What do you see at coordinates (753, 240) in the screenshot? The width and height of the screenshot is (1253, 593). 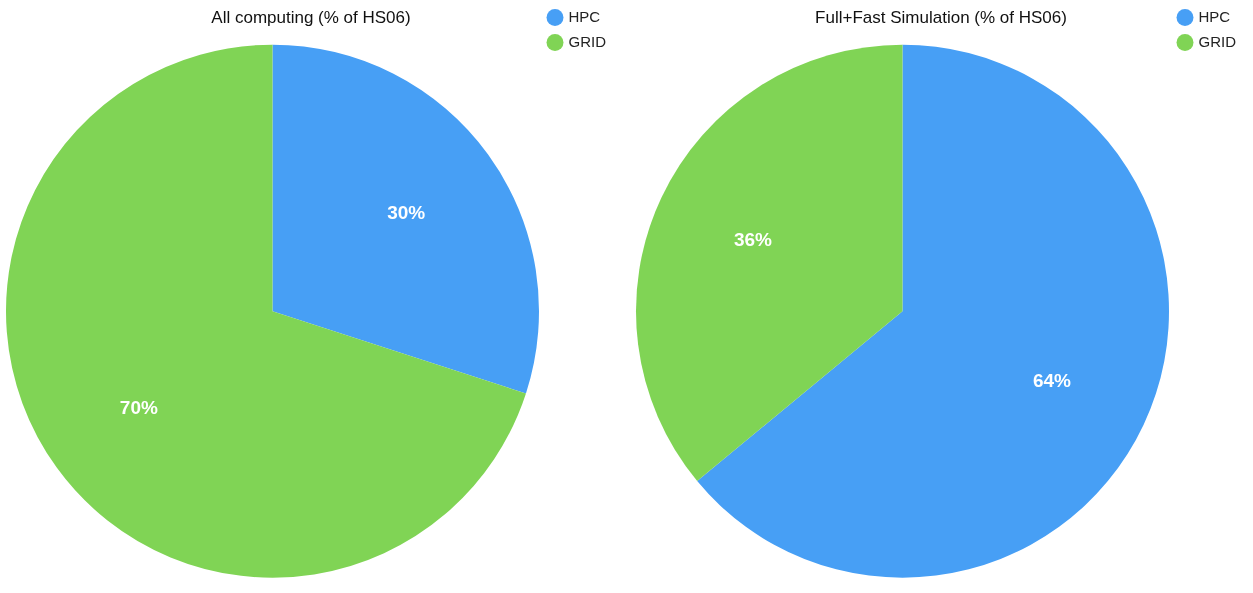 I see `data-label: 36%` at bounding box center [753, 240].